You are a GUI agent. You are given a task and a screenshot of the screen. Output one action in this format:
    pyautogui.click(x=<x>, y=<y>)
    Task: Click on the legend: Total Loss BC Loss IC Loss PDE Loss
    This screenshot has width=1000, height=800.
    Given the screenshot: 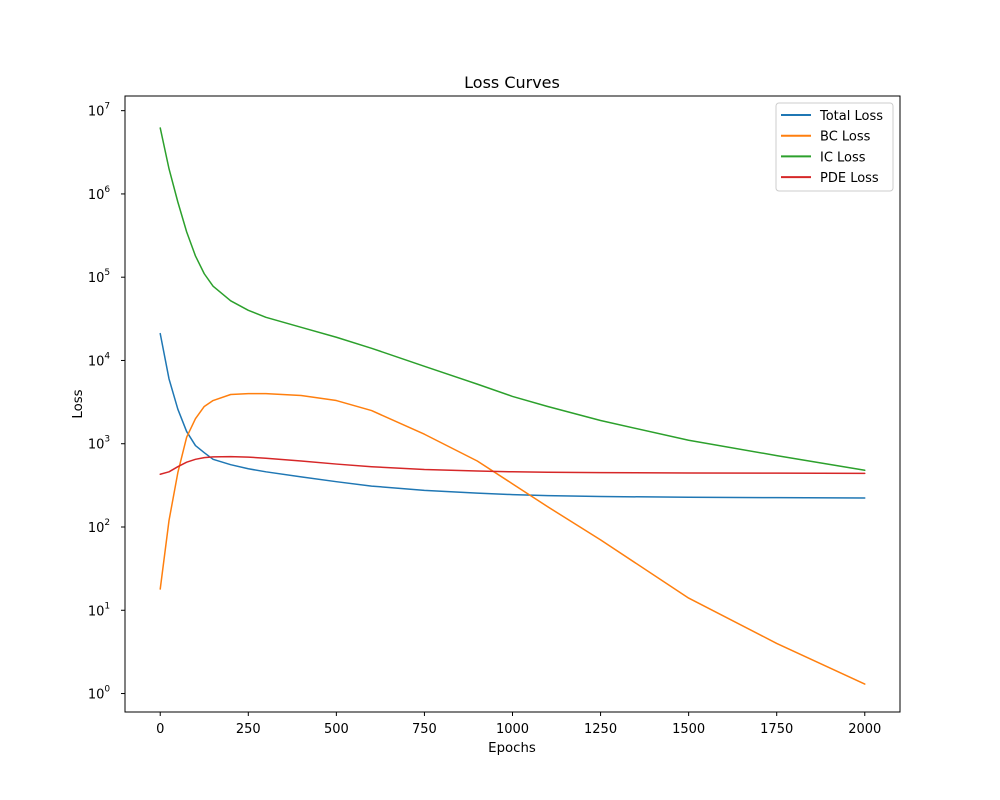 What is the action you would take?
    pyautogui.click(x=834, y=147)
    